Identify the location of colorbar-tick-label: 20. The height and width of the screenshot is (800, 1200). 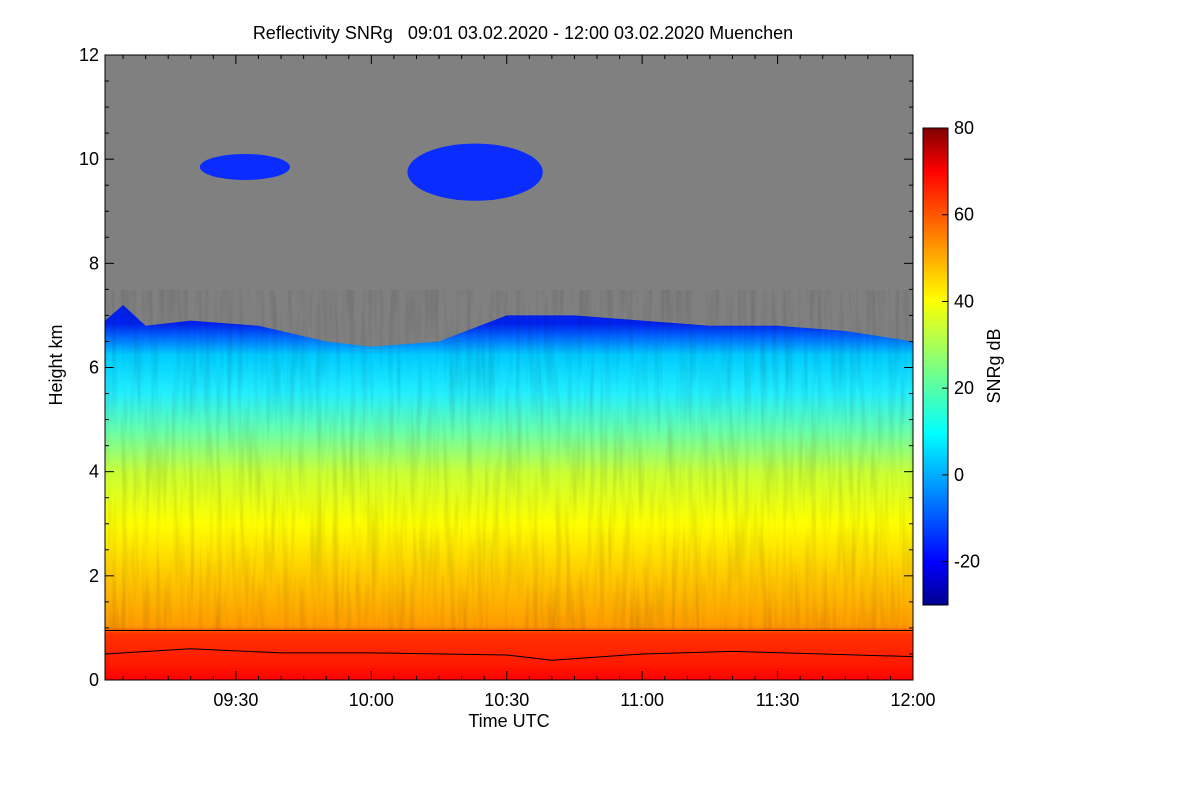
(964, 388).